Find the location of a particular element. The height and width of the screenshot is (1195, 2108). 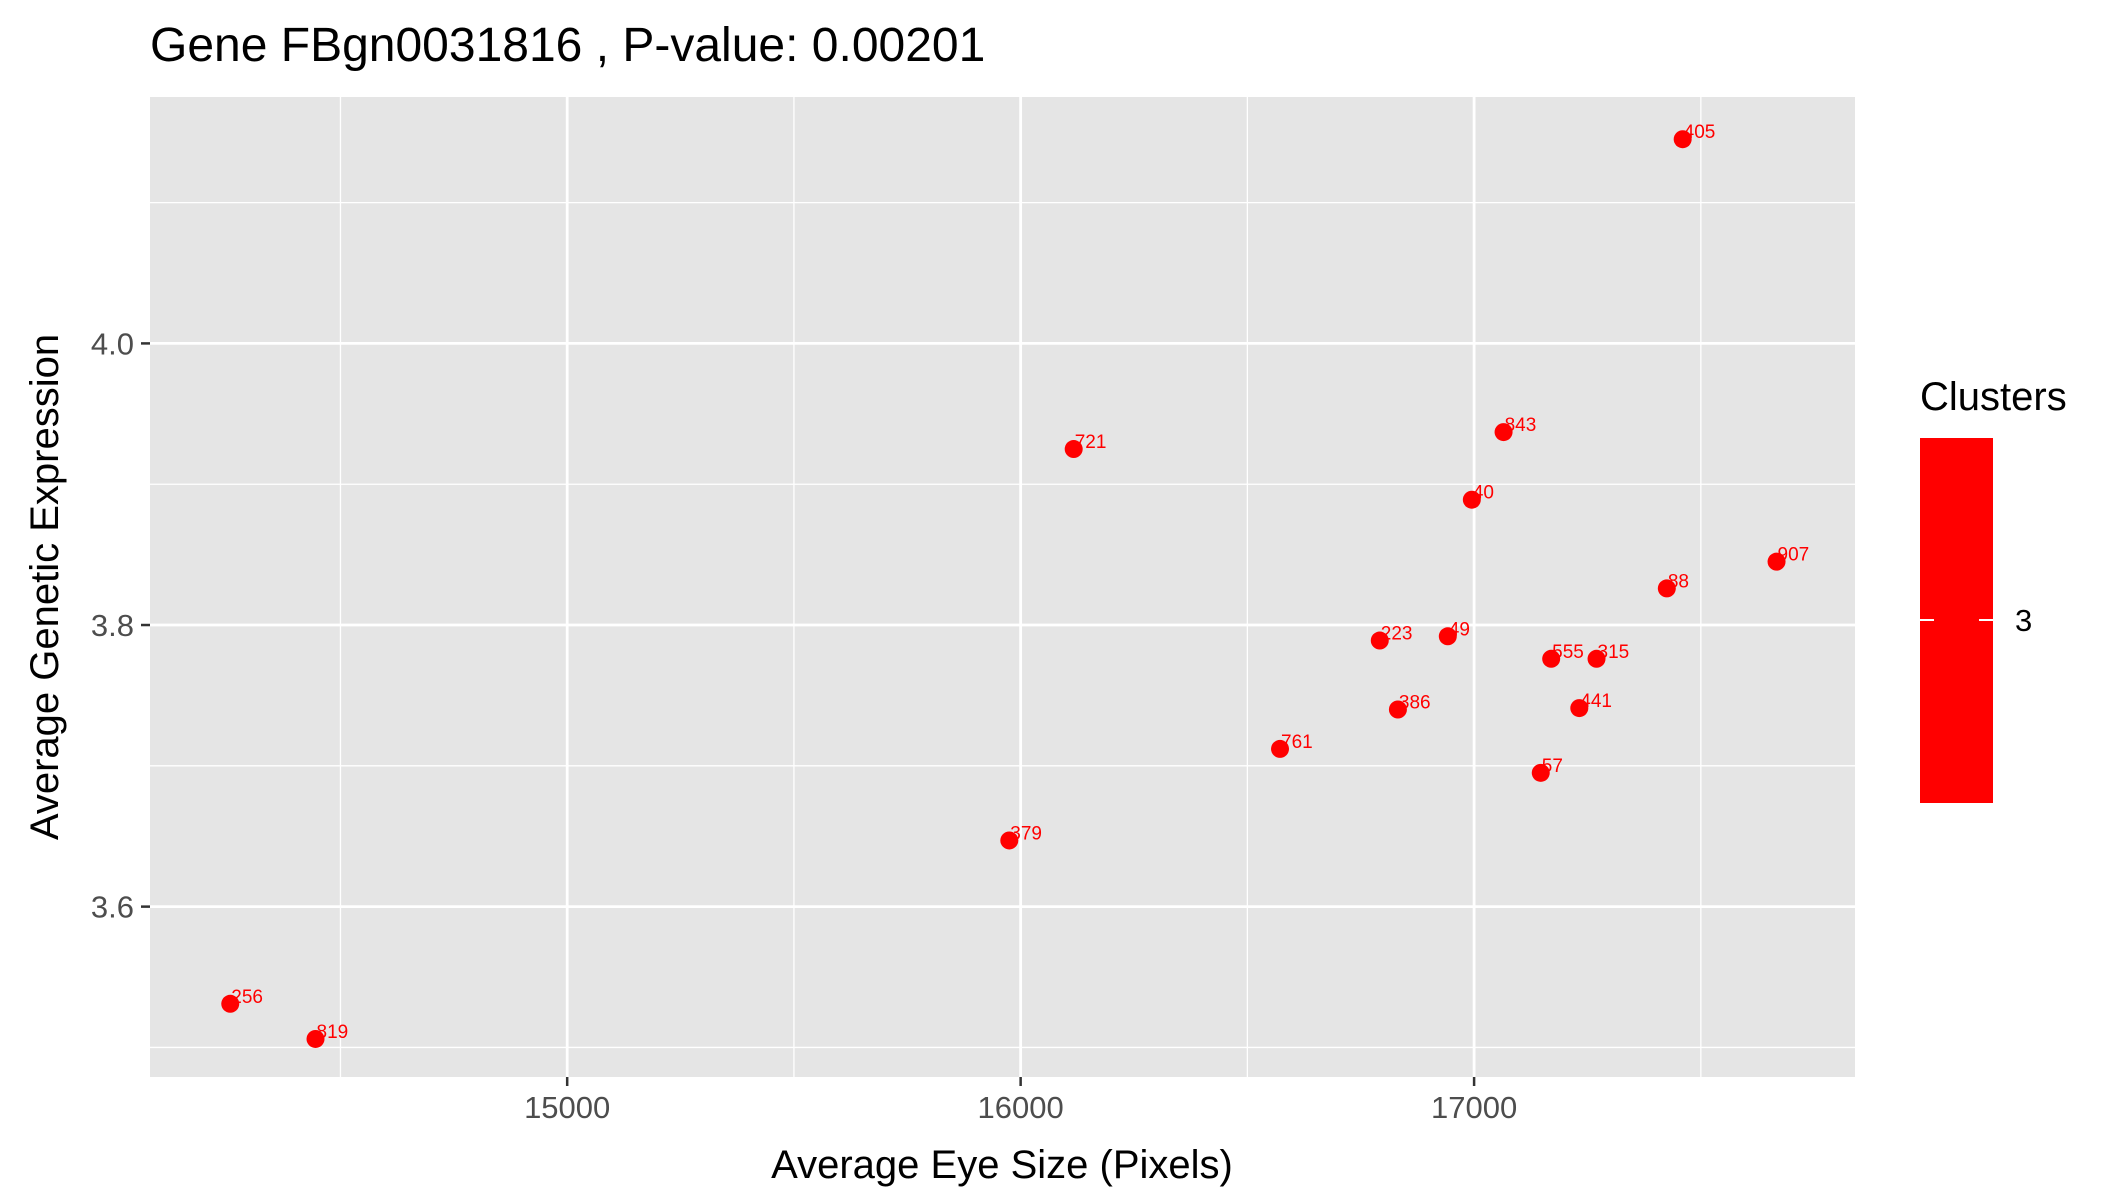

legend-title: Clusters is located at coordinates (1993, 397).